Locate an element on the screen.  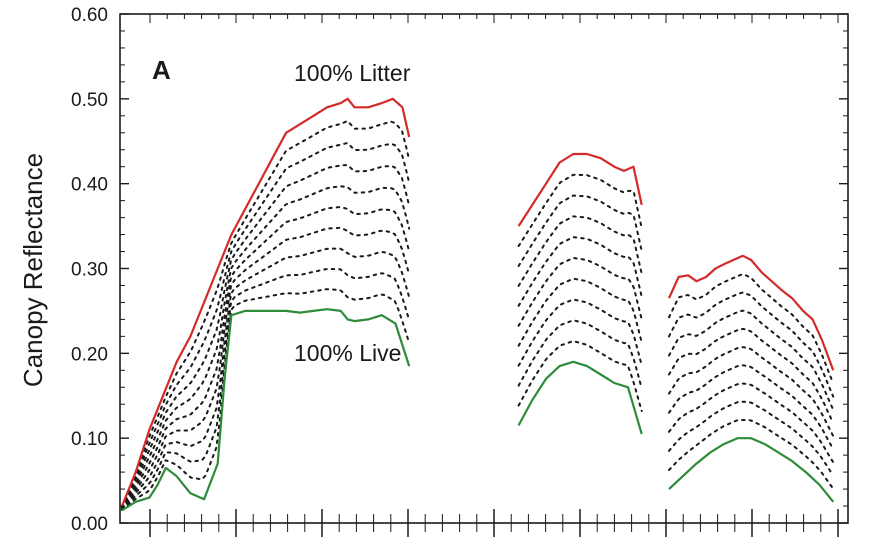
annotation-100-live: 100% Live is located at coordinates (347, 353).